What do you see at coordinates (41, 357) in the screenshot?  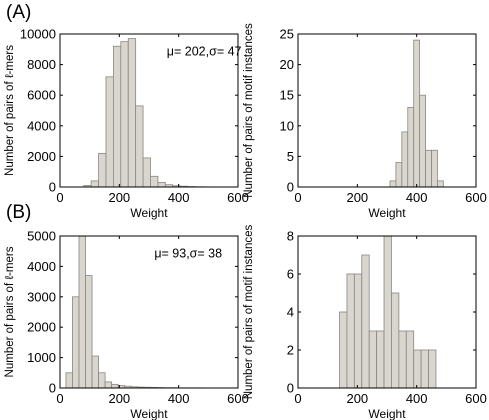 I see `y-tick-label: 1000` at bounding box center [41, 357].